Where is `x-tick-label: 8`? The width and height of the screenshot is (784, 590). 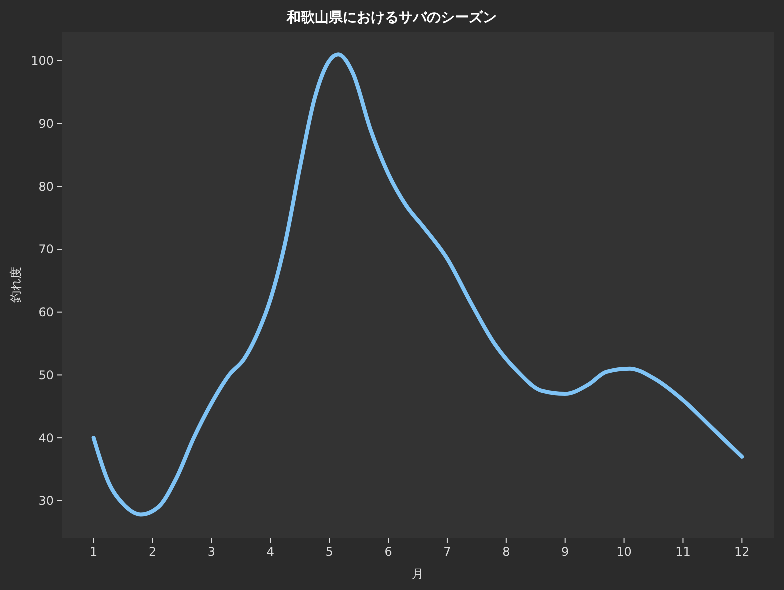 x-tick-label: 8 is located at coordinates (506, 552).